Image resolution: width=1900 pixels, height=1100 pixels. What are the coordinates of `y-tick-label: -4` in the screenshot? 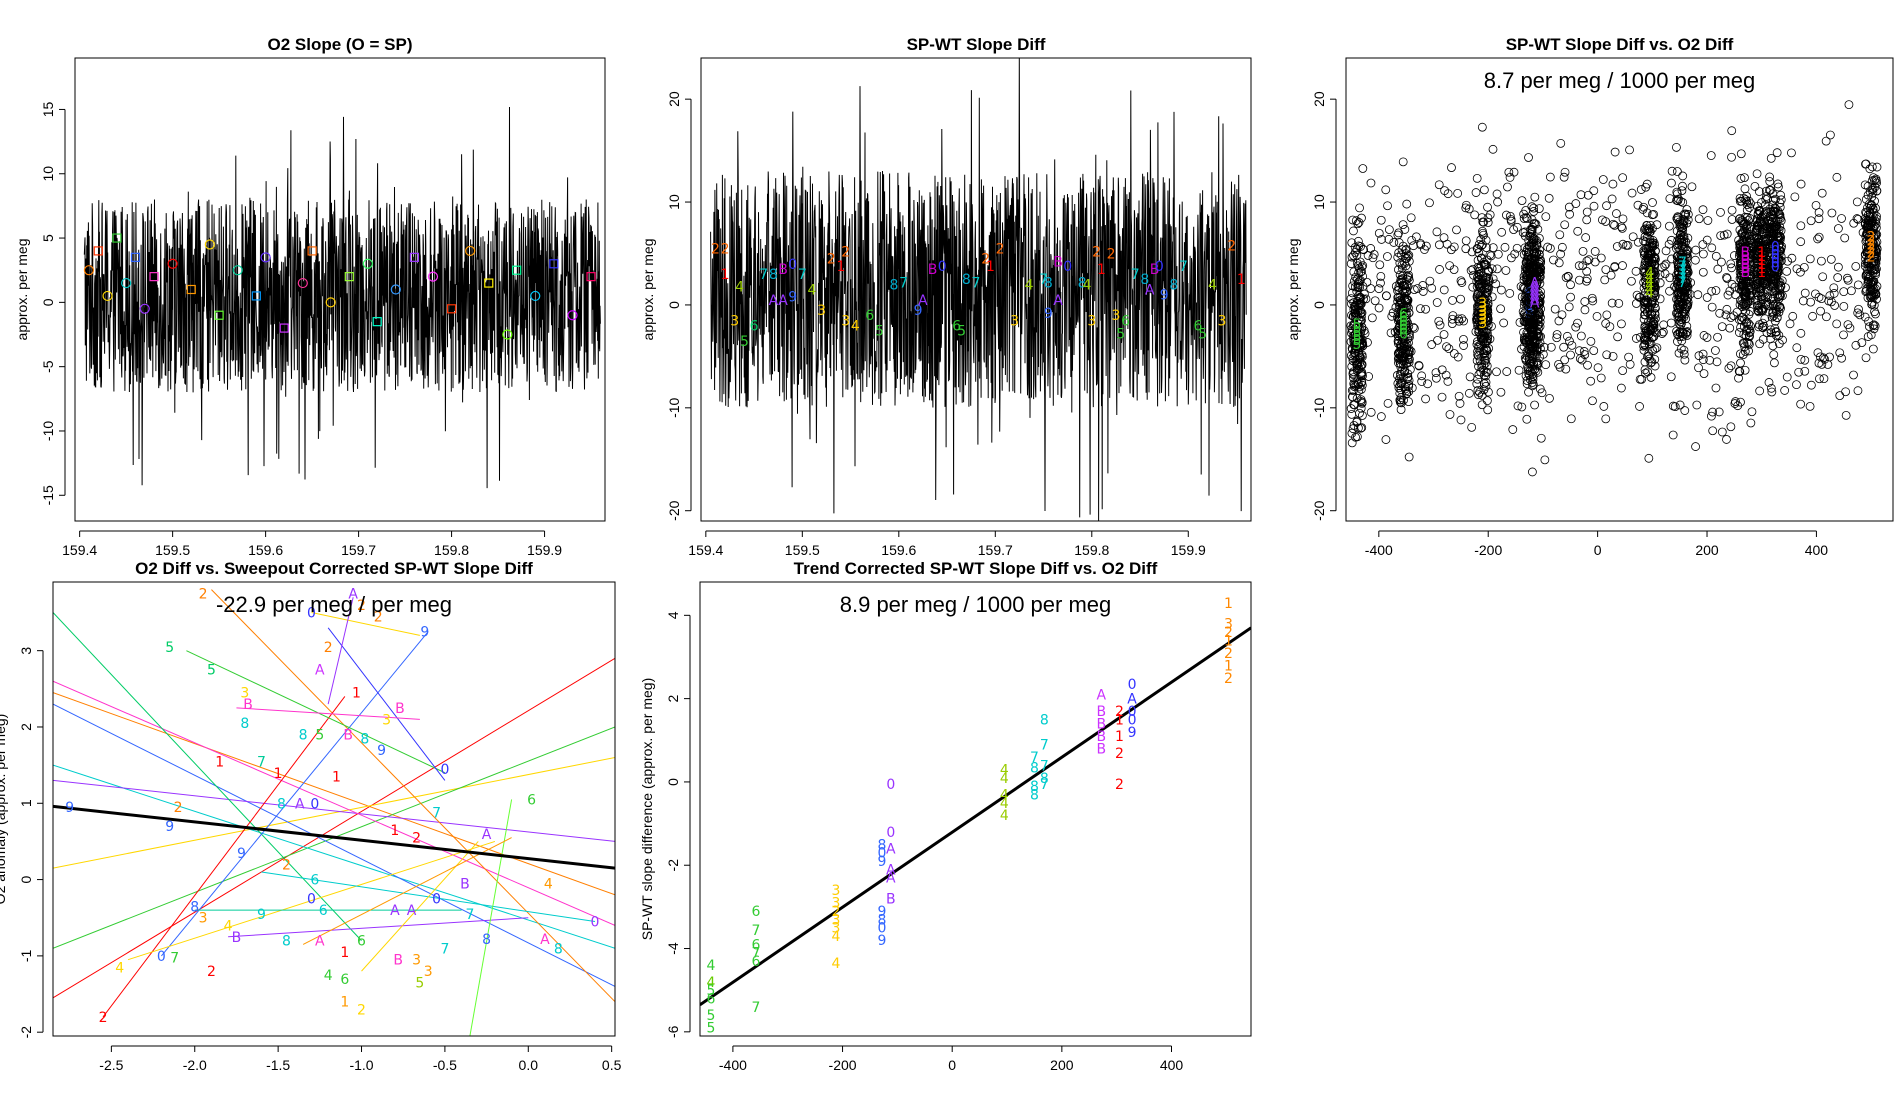 It's located at (673, 948).